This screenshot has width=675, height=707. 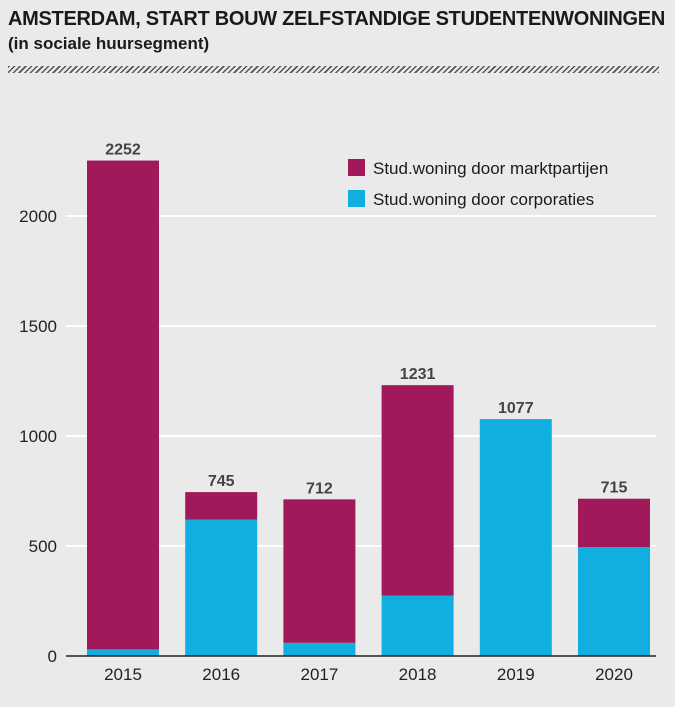 I want to click on legend-swatch-marktpartijen, so click(x=356, y=167).